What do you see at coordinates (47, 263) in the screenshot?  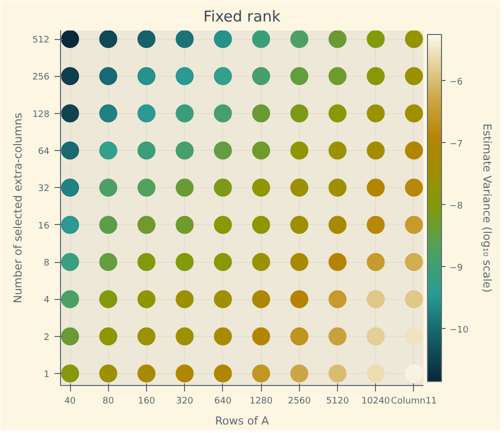 I see `y-tick-label: 8` at bounding box center [47, 263].